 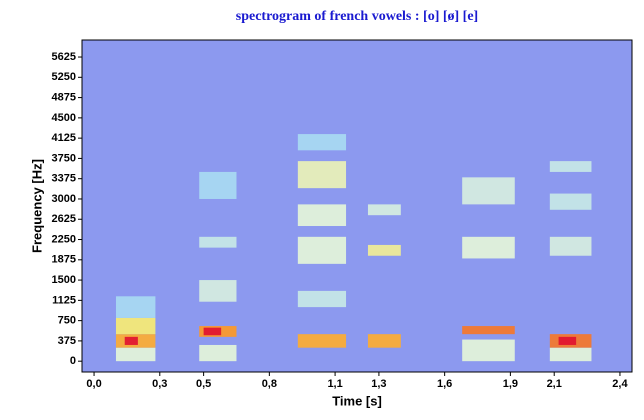 What do you see at coordinates (64, 97) in the screenshot?
I see `y-tick-label: 4875` at bounding box center [64, 97].